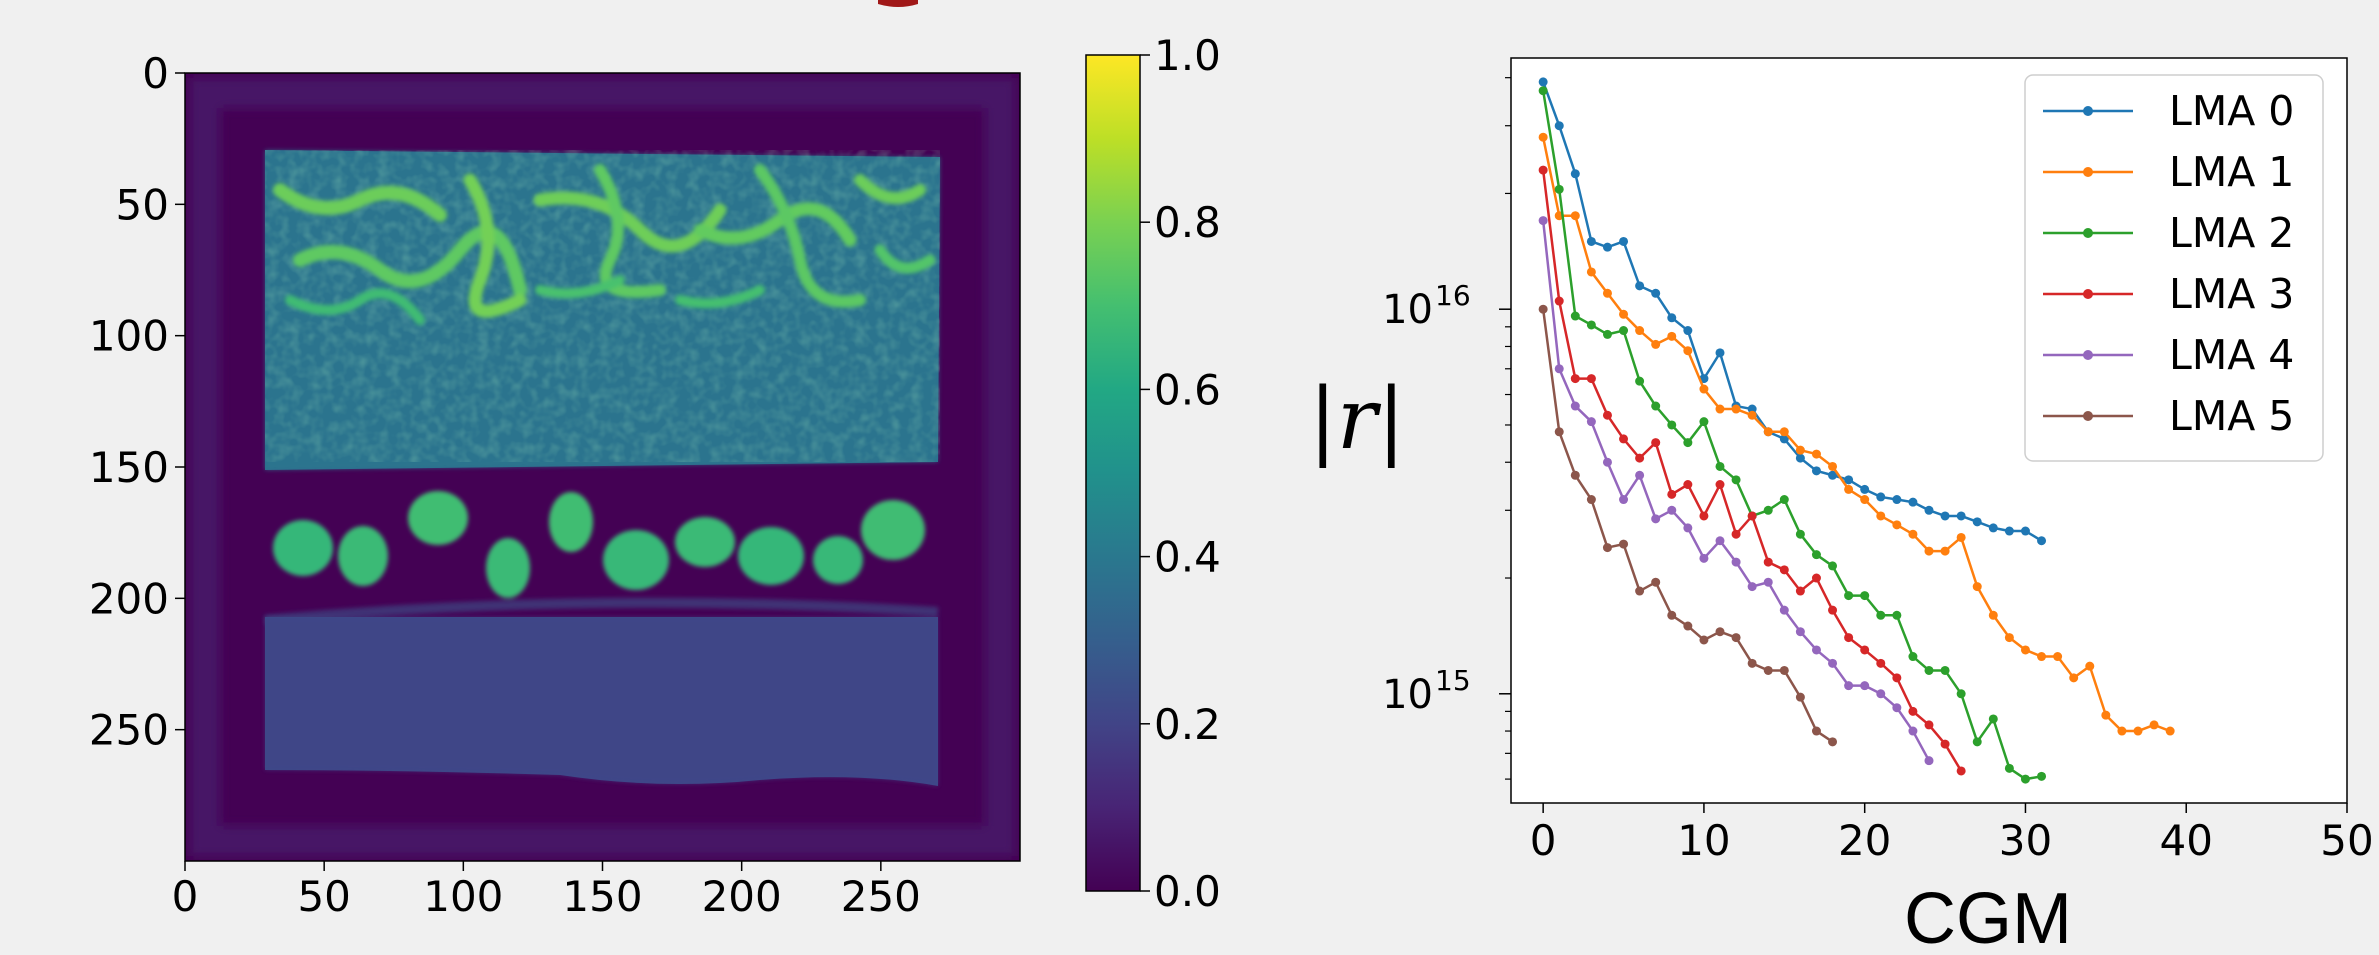  What do you see at coordinates (602, 896) in the screenshot?
I see `heatmap-x-tick-label: 150` at bounding box center [602, 896].